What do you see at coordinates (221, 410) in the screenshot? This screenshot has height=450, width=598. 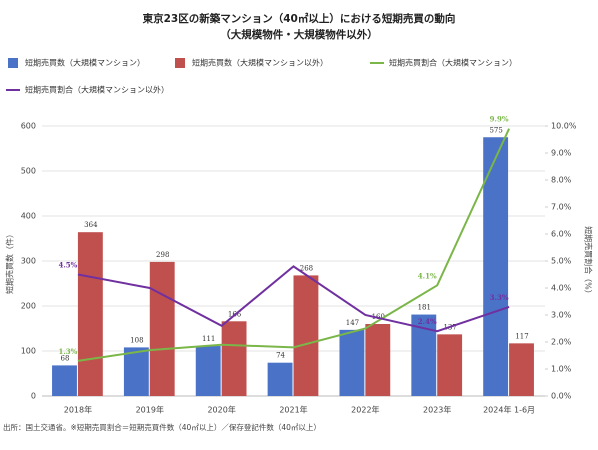 I see `x-tick-label: 2020年` at bounding box center [221, 410].